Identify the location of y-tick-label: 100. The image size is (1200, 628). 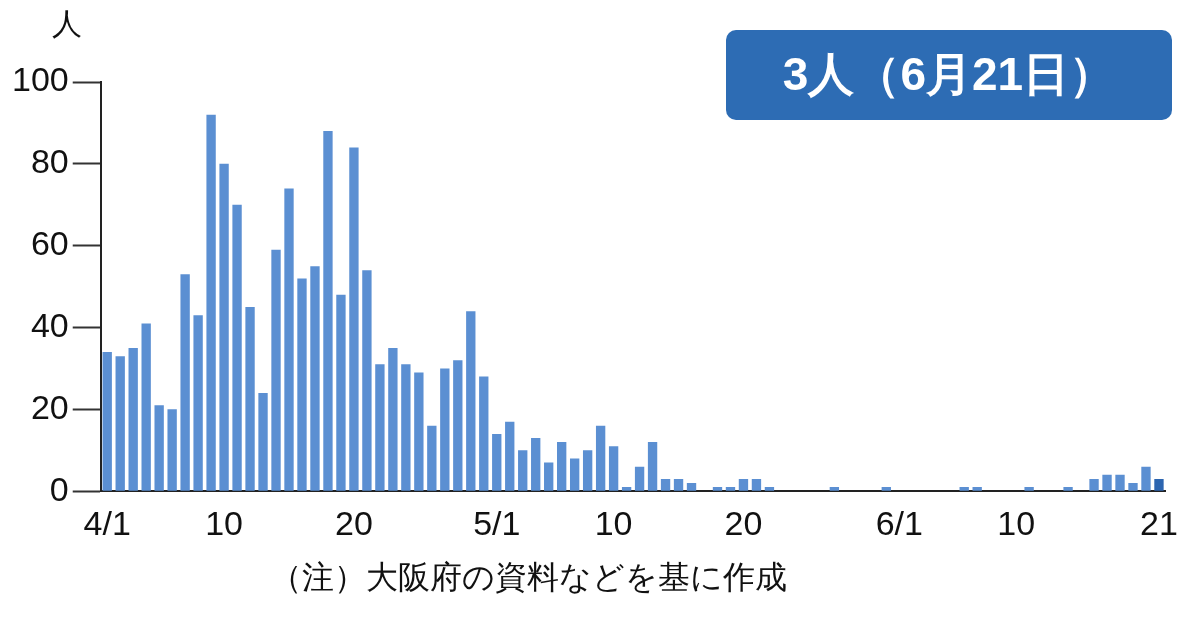
(40, 79).